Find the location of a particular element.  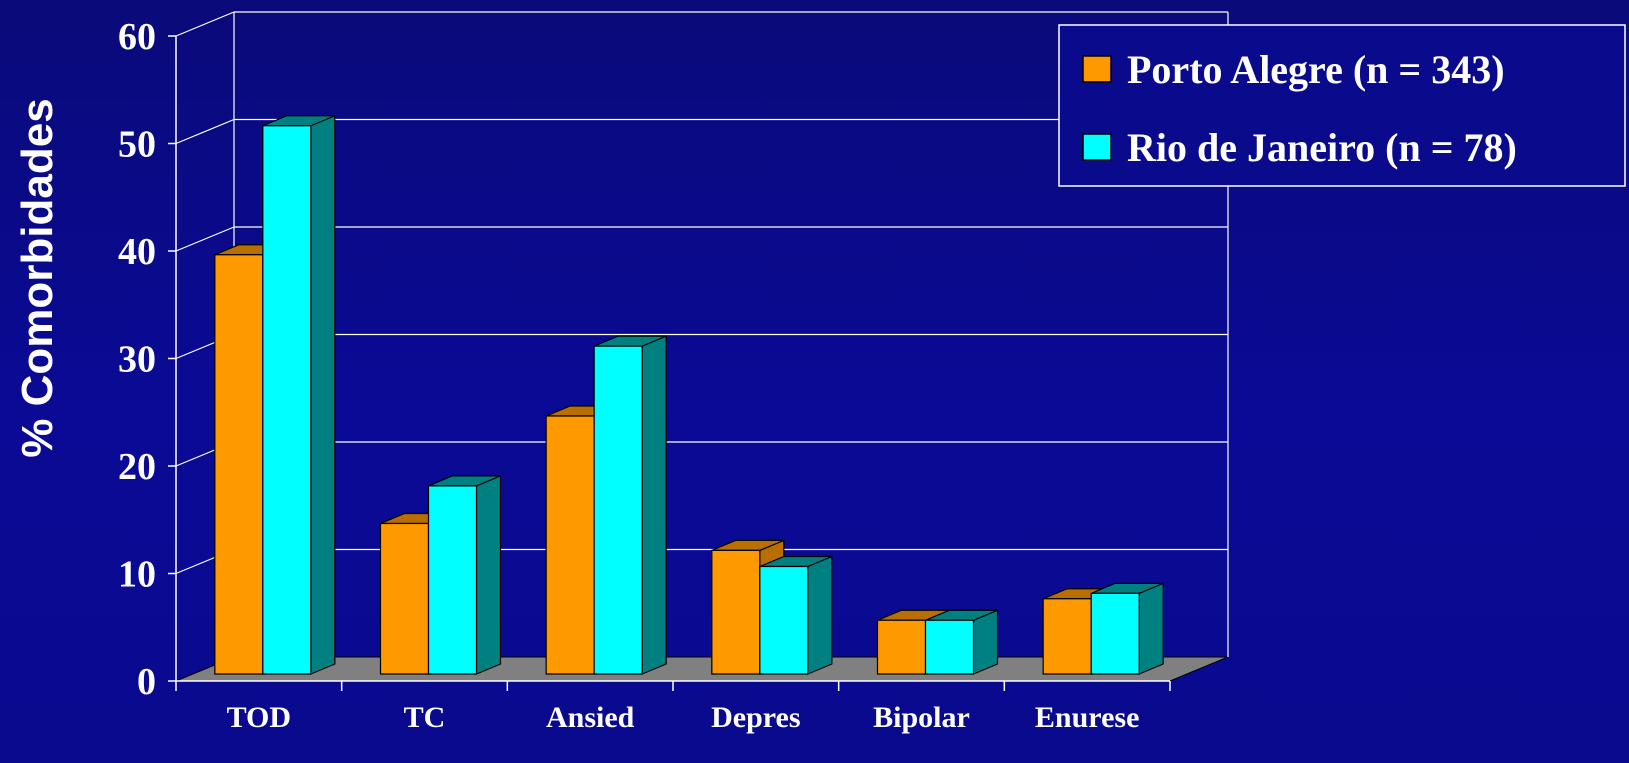

y-tick-label: 40 is located at coordinates (137, 252).